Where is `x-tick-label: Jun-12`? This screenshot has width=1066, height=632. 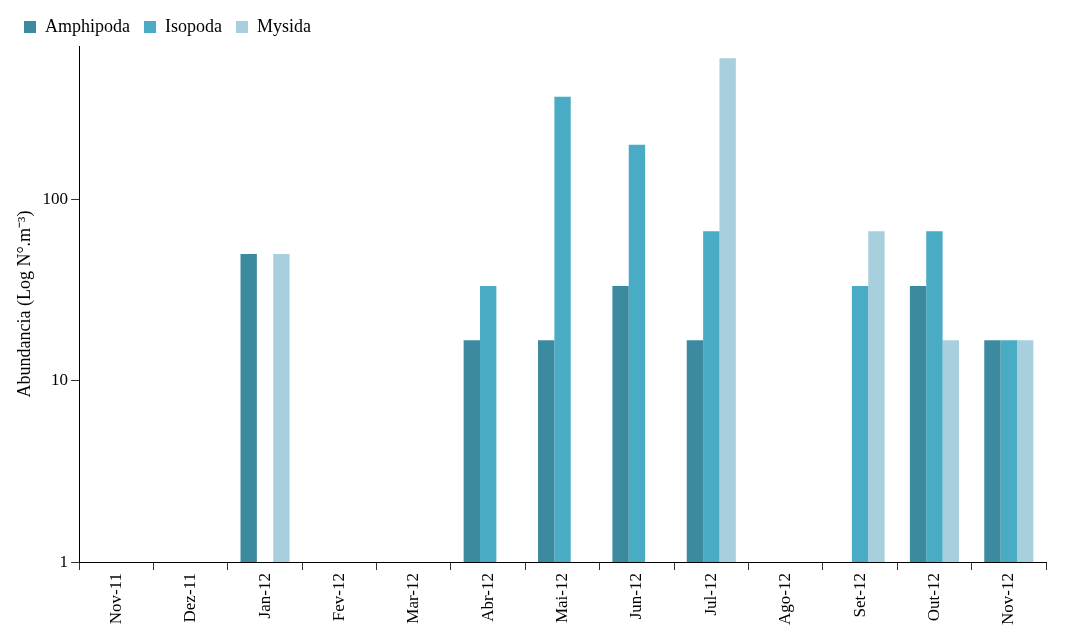
x-tick-label: Jun-12 is located at coordinates (636, 596).